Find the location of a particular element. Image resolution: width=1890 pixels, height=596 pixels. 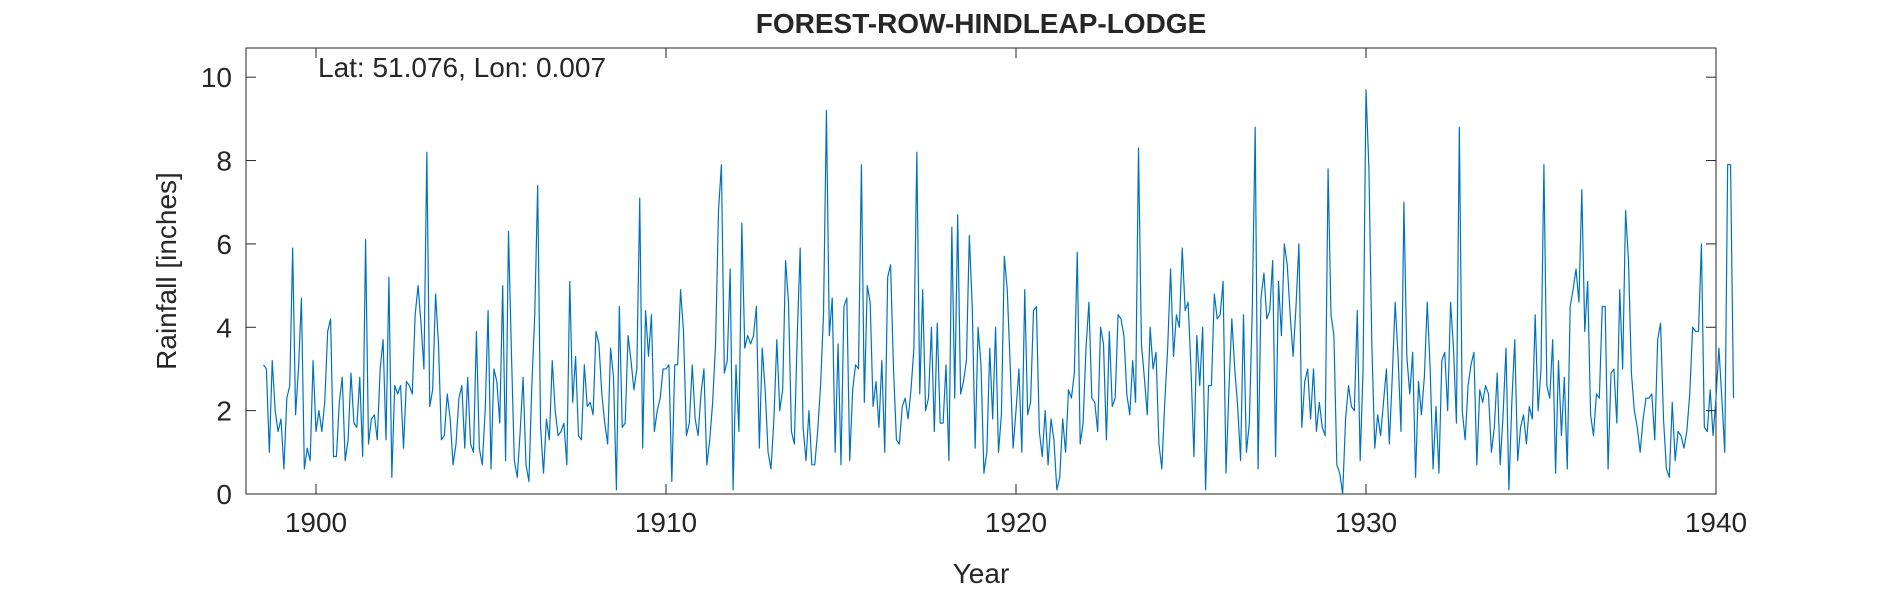

x-tick-label: 1930 is located at coordinates (1366, 522).